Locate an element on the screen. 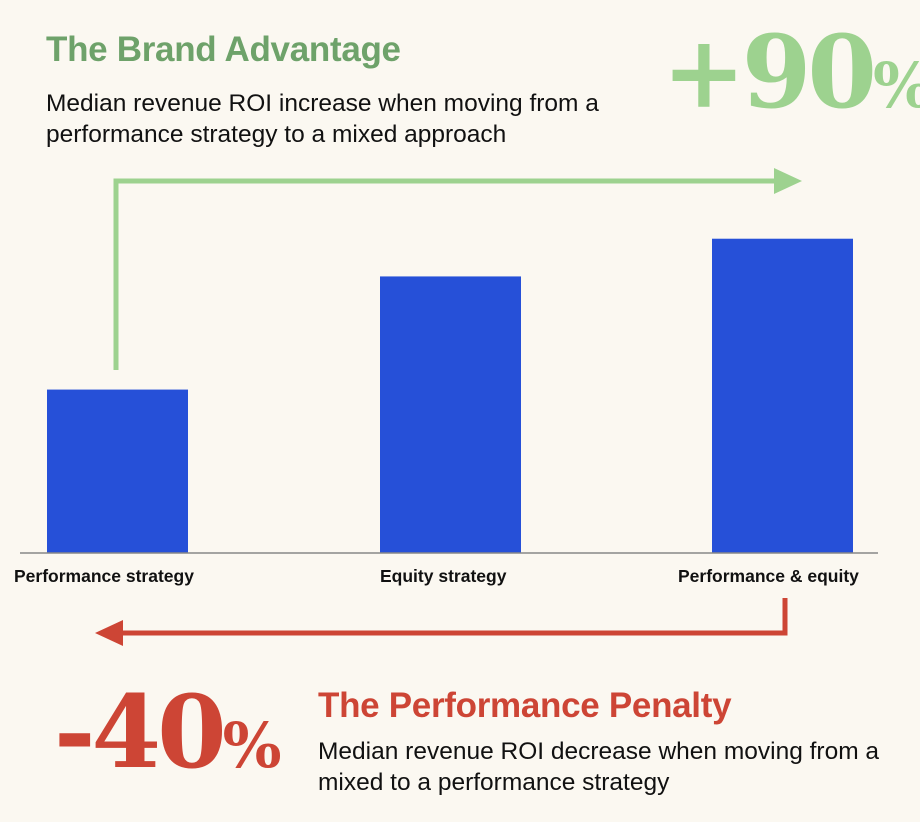  performance-penalty-title: The Performance Penalty is located at coordinates (525, 705).